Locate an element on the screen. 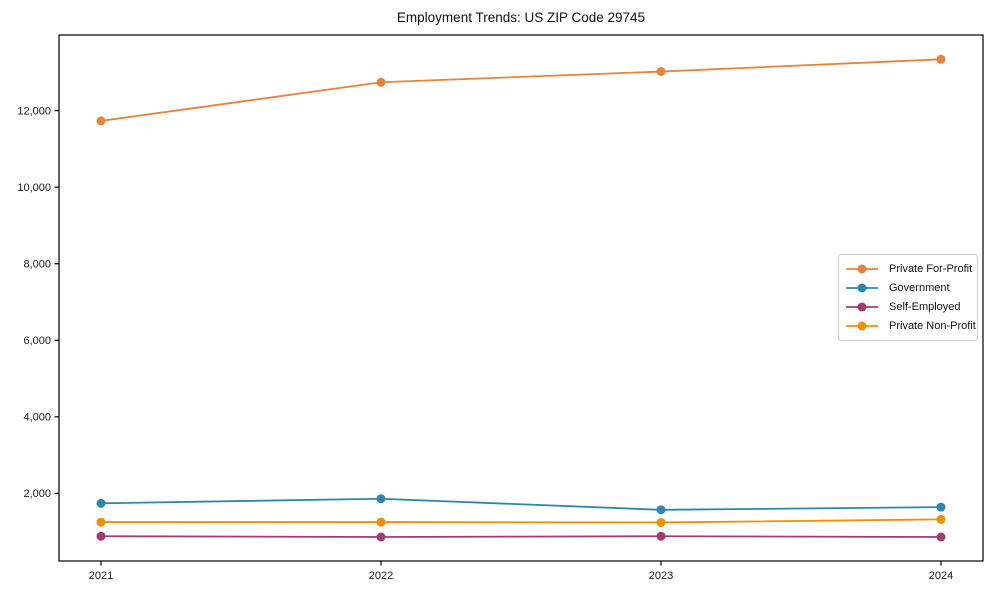  y-axis-tick-label: 12,000 is located at coordinates (34, 111).